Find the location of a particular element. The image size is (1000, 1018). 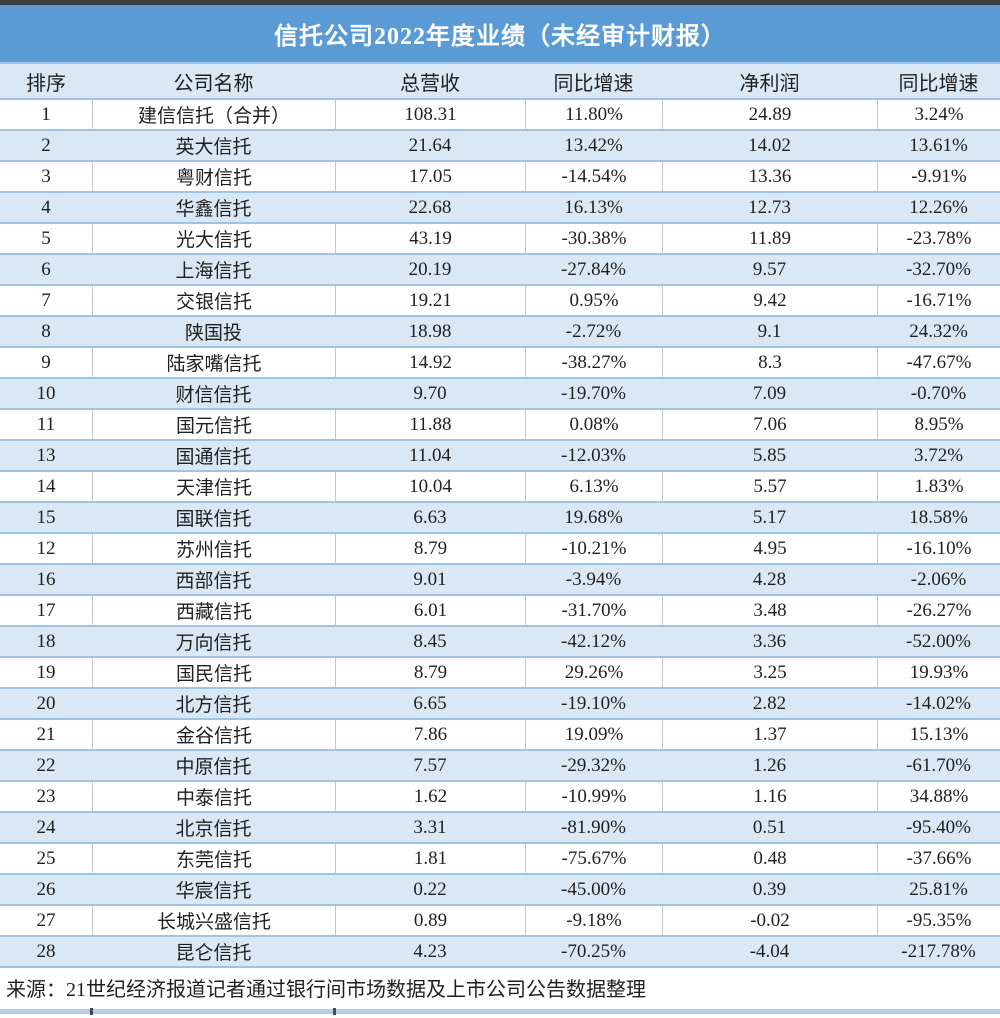

table-row: 24 北京信托 3.31 -81.90% 0.51 -95.40% is located at coordinates (500, 828).